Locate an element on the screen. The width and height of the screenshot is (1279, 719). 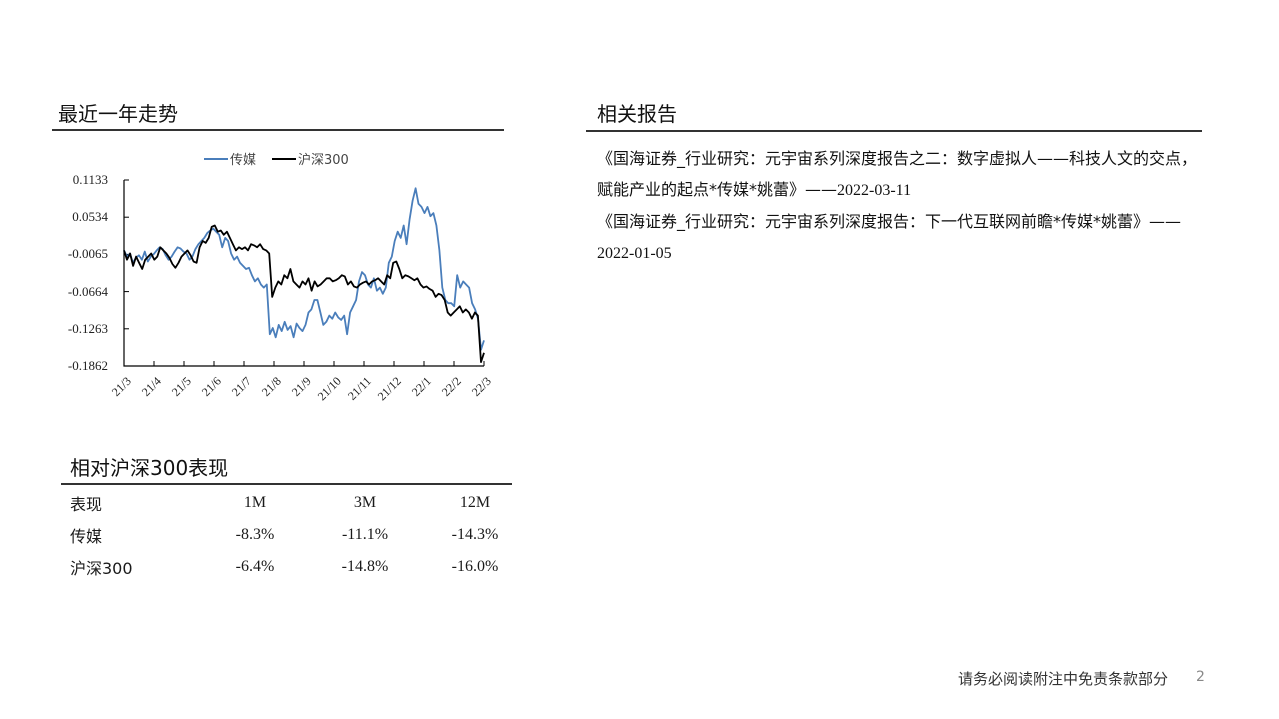
row-name: 传媒 is located at coordinates (86, 536).